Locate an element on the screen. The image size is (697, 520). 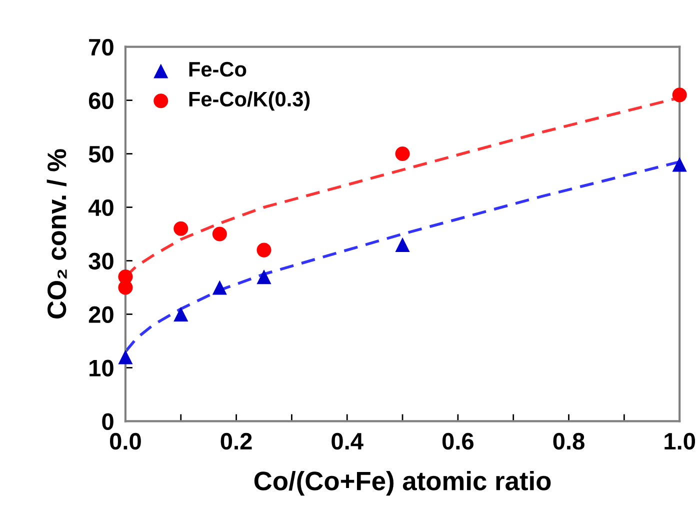
legend-label: Fe-Co/K(0.3) is located at coordinates (249, 101).